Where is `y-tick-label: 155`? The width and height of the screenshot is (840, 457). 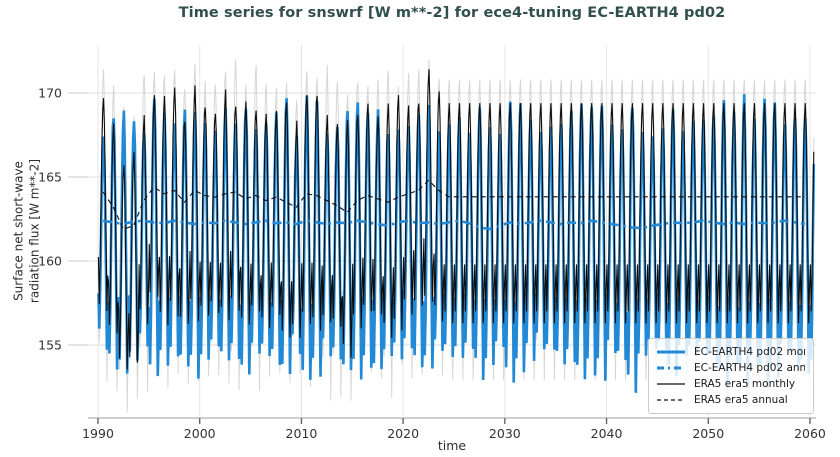 y-tick-label: 155 is located at coordinates (50, 345).